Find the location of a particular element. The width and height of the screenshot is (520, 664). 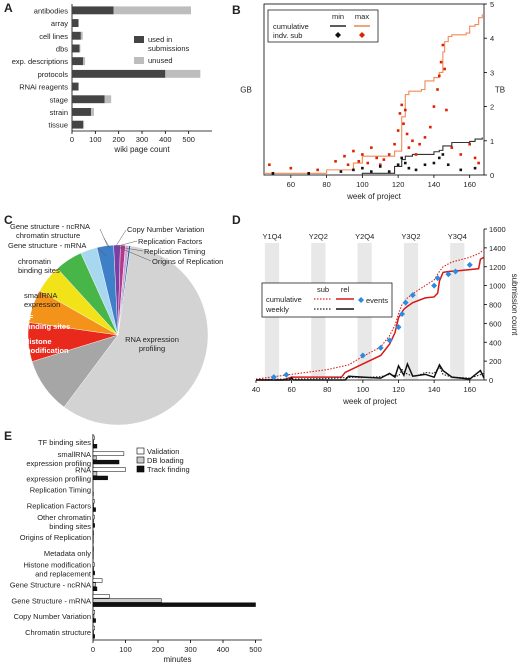

y-tick-label: 1400 is located at coordinates (497, 248).